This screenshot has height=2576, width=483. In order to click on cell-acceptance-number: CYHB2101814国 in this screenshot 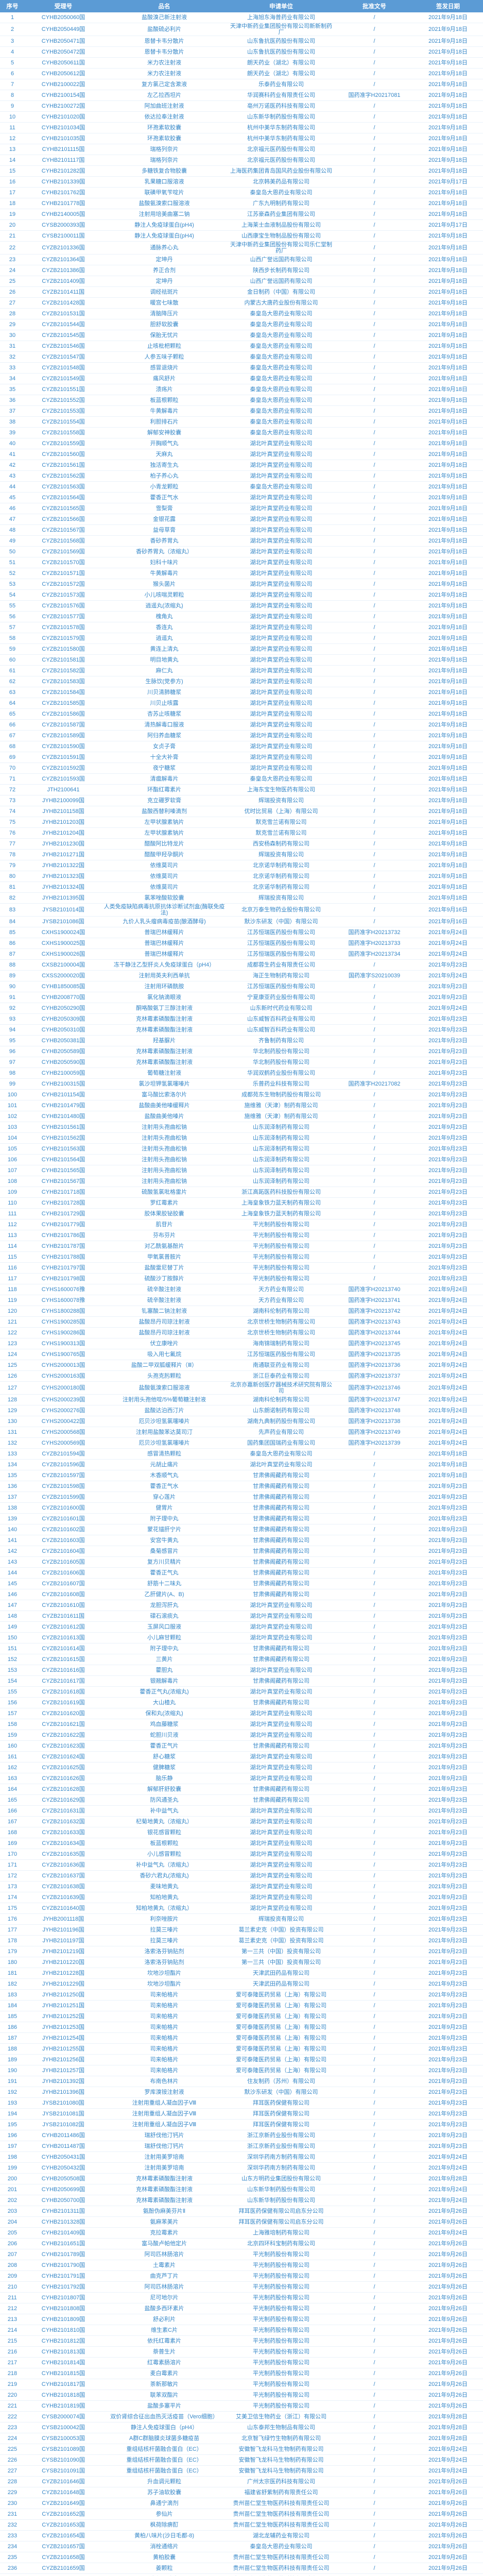, I will do `click(63, 2362)`.